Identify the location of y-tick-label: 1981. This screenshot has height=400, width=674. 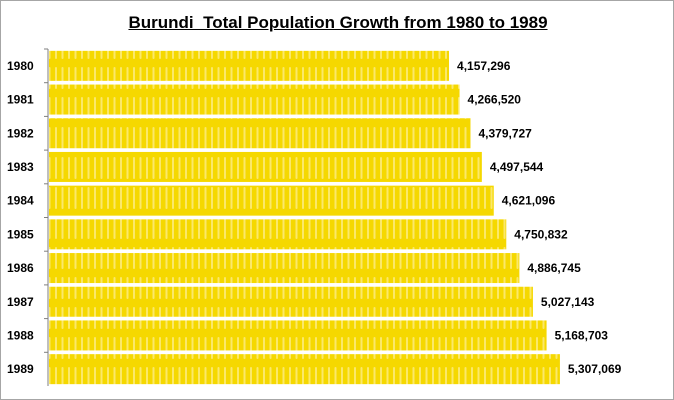
(20, 100).